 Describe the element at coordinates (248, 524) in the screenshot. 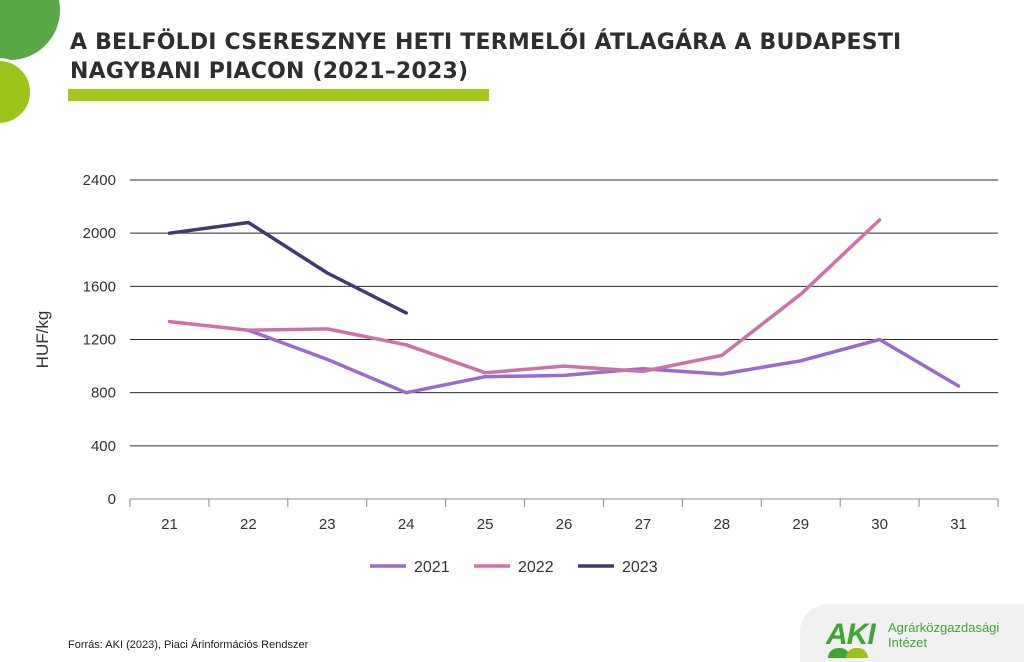

I see `x-tick-label-22: 22` at that location.